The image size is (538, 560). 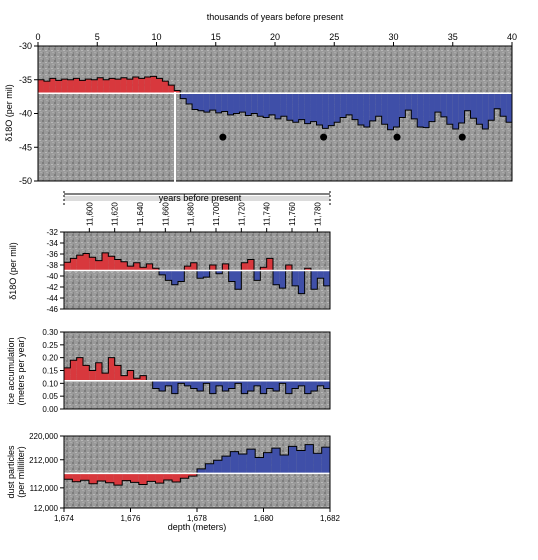 What do you see at coordinates (165, 214) in the screenshot?
I see `x-tick-label-3: 11,660` at bounding box center [165, 214].